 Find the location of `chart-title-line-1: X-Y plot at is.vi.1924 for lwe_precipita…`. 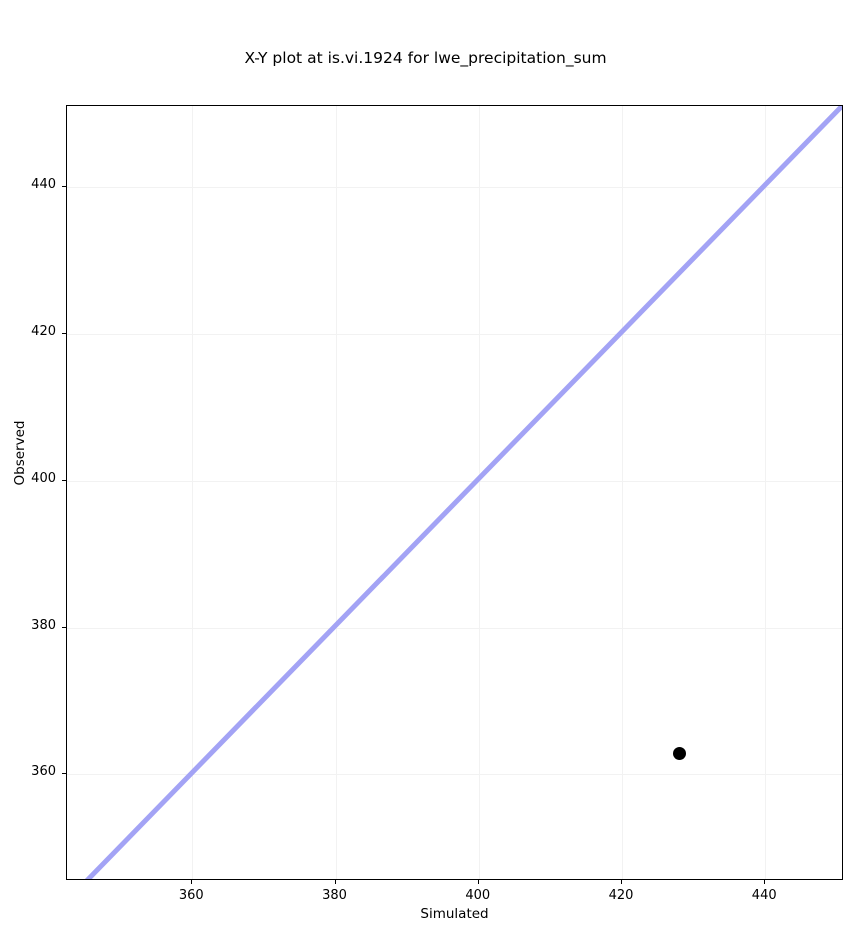

chart-title-line-1: X-Y plot at is.vi.1924 for lwe_precipita… is located at coordinates (425, 58).